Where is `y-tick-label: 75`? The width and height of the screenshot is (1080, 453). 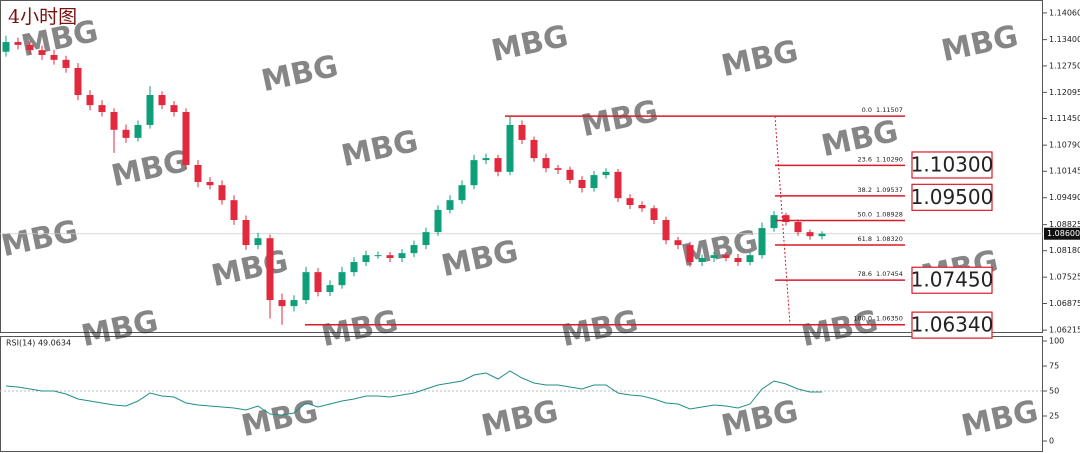
y-tick-label: 75 is located at coordinates (1054, 366).